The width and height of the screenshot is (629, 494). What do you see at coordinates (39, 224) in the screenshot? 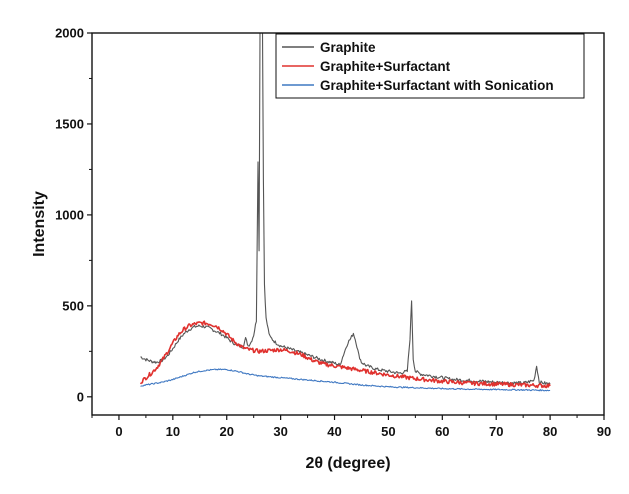
I see `y-axis-title: Intensity` at bounding box center [39, 224].